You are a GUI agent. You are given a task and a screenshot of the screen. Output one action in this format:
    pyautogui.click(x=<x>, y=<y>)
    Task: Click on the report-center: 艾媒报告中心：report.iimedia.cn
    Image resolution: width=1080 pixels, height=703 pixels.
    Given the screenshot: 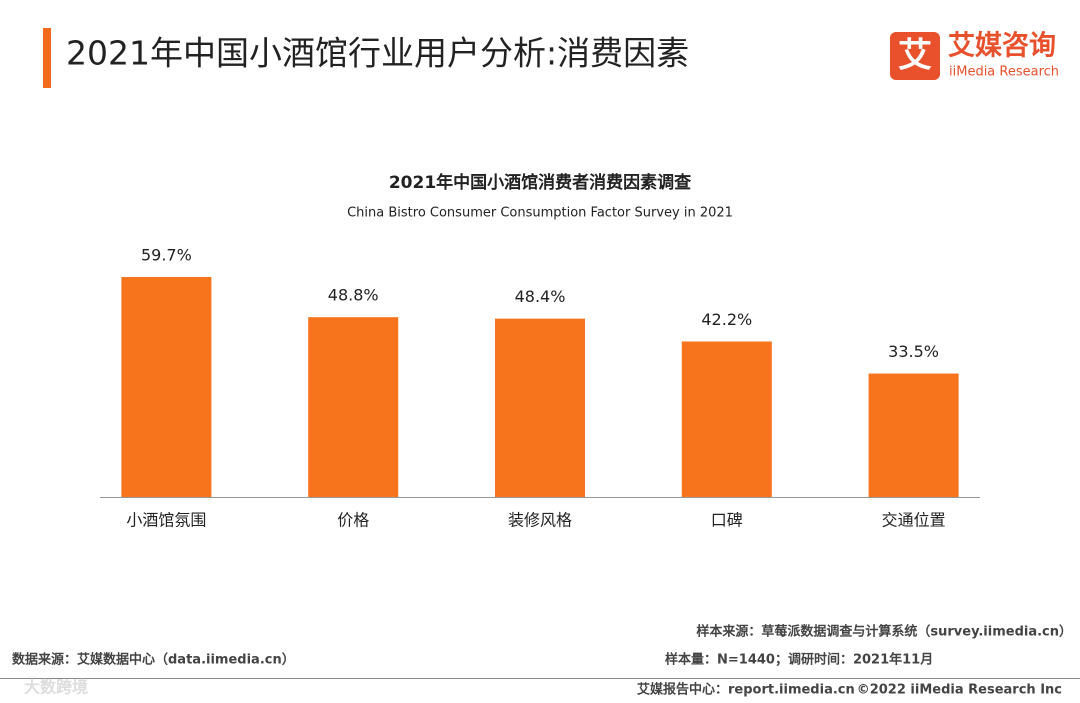 What is the action you would take?
    pyautogui.click(x=746, y=690)
    